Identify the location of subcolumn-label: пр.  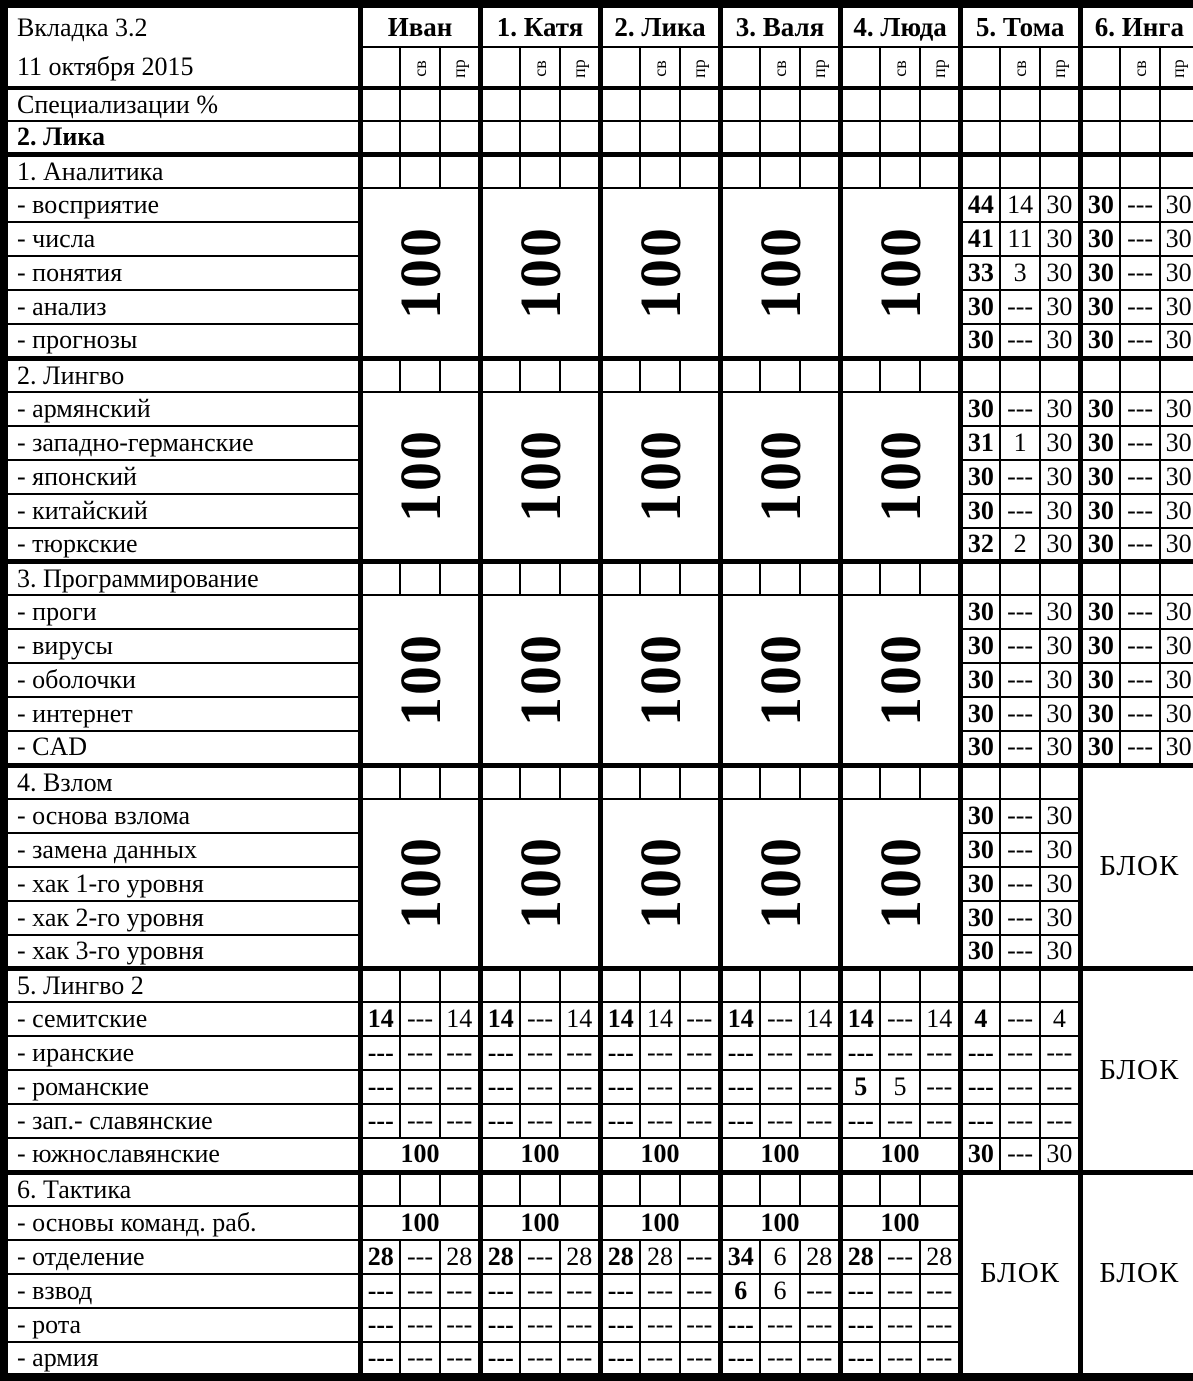
(1178, 68).